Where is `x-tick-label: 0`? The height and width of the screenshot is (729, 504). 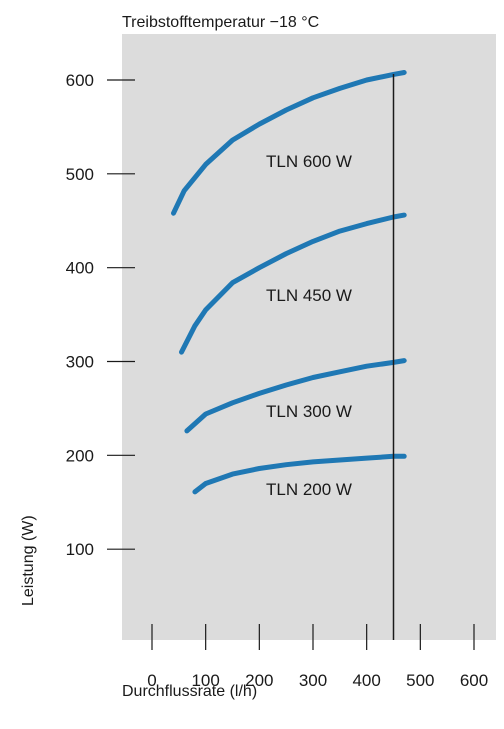 x-tick-label: 0 is located at coordinates (151, 680).